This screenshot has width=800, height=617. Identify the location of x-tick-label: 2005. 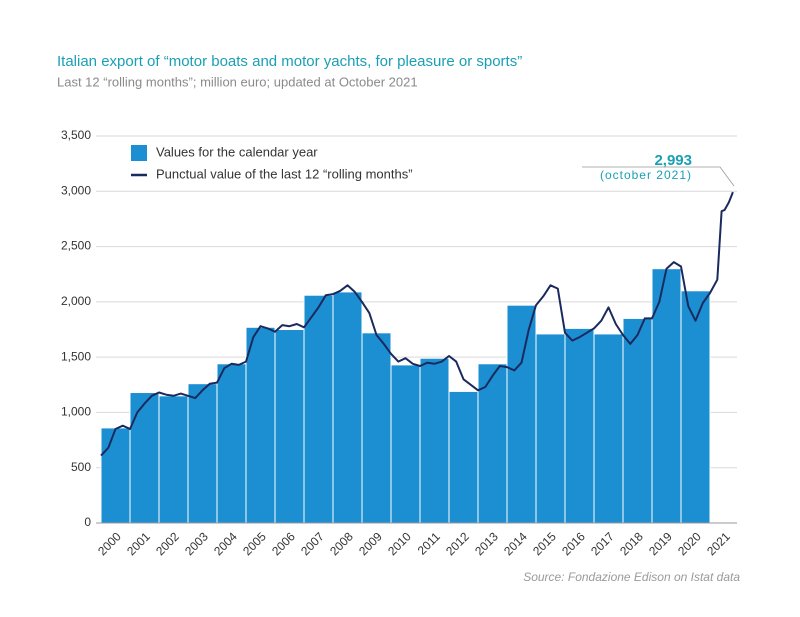
(254, 543).